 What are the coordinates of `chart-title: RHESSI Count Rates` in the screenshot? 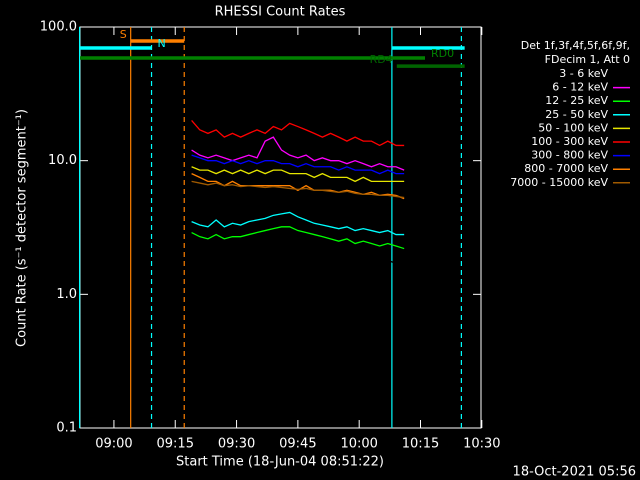 It's located at (280, 12).